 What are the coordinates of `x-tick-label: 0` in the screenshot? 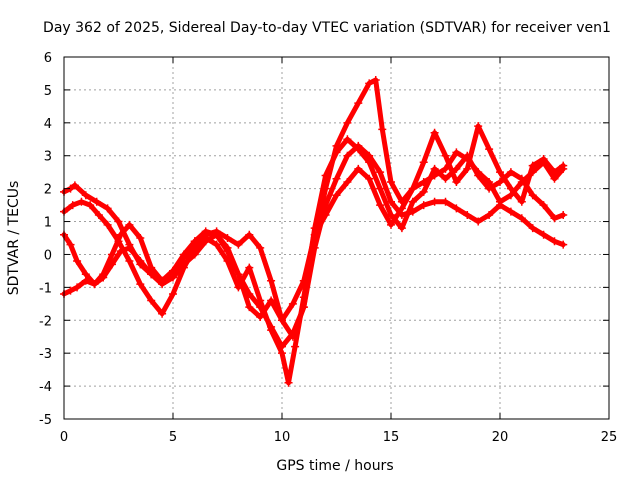 It's located at (64, 437).